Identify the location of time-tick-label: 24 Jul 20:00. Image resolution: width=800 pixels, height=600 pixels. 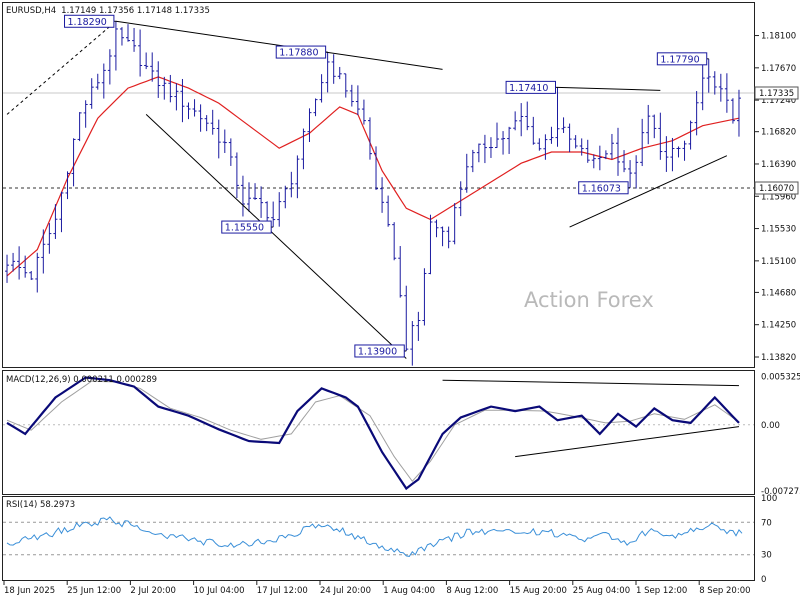
(345, 591).